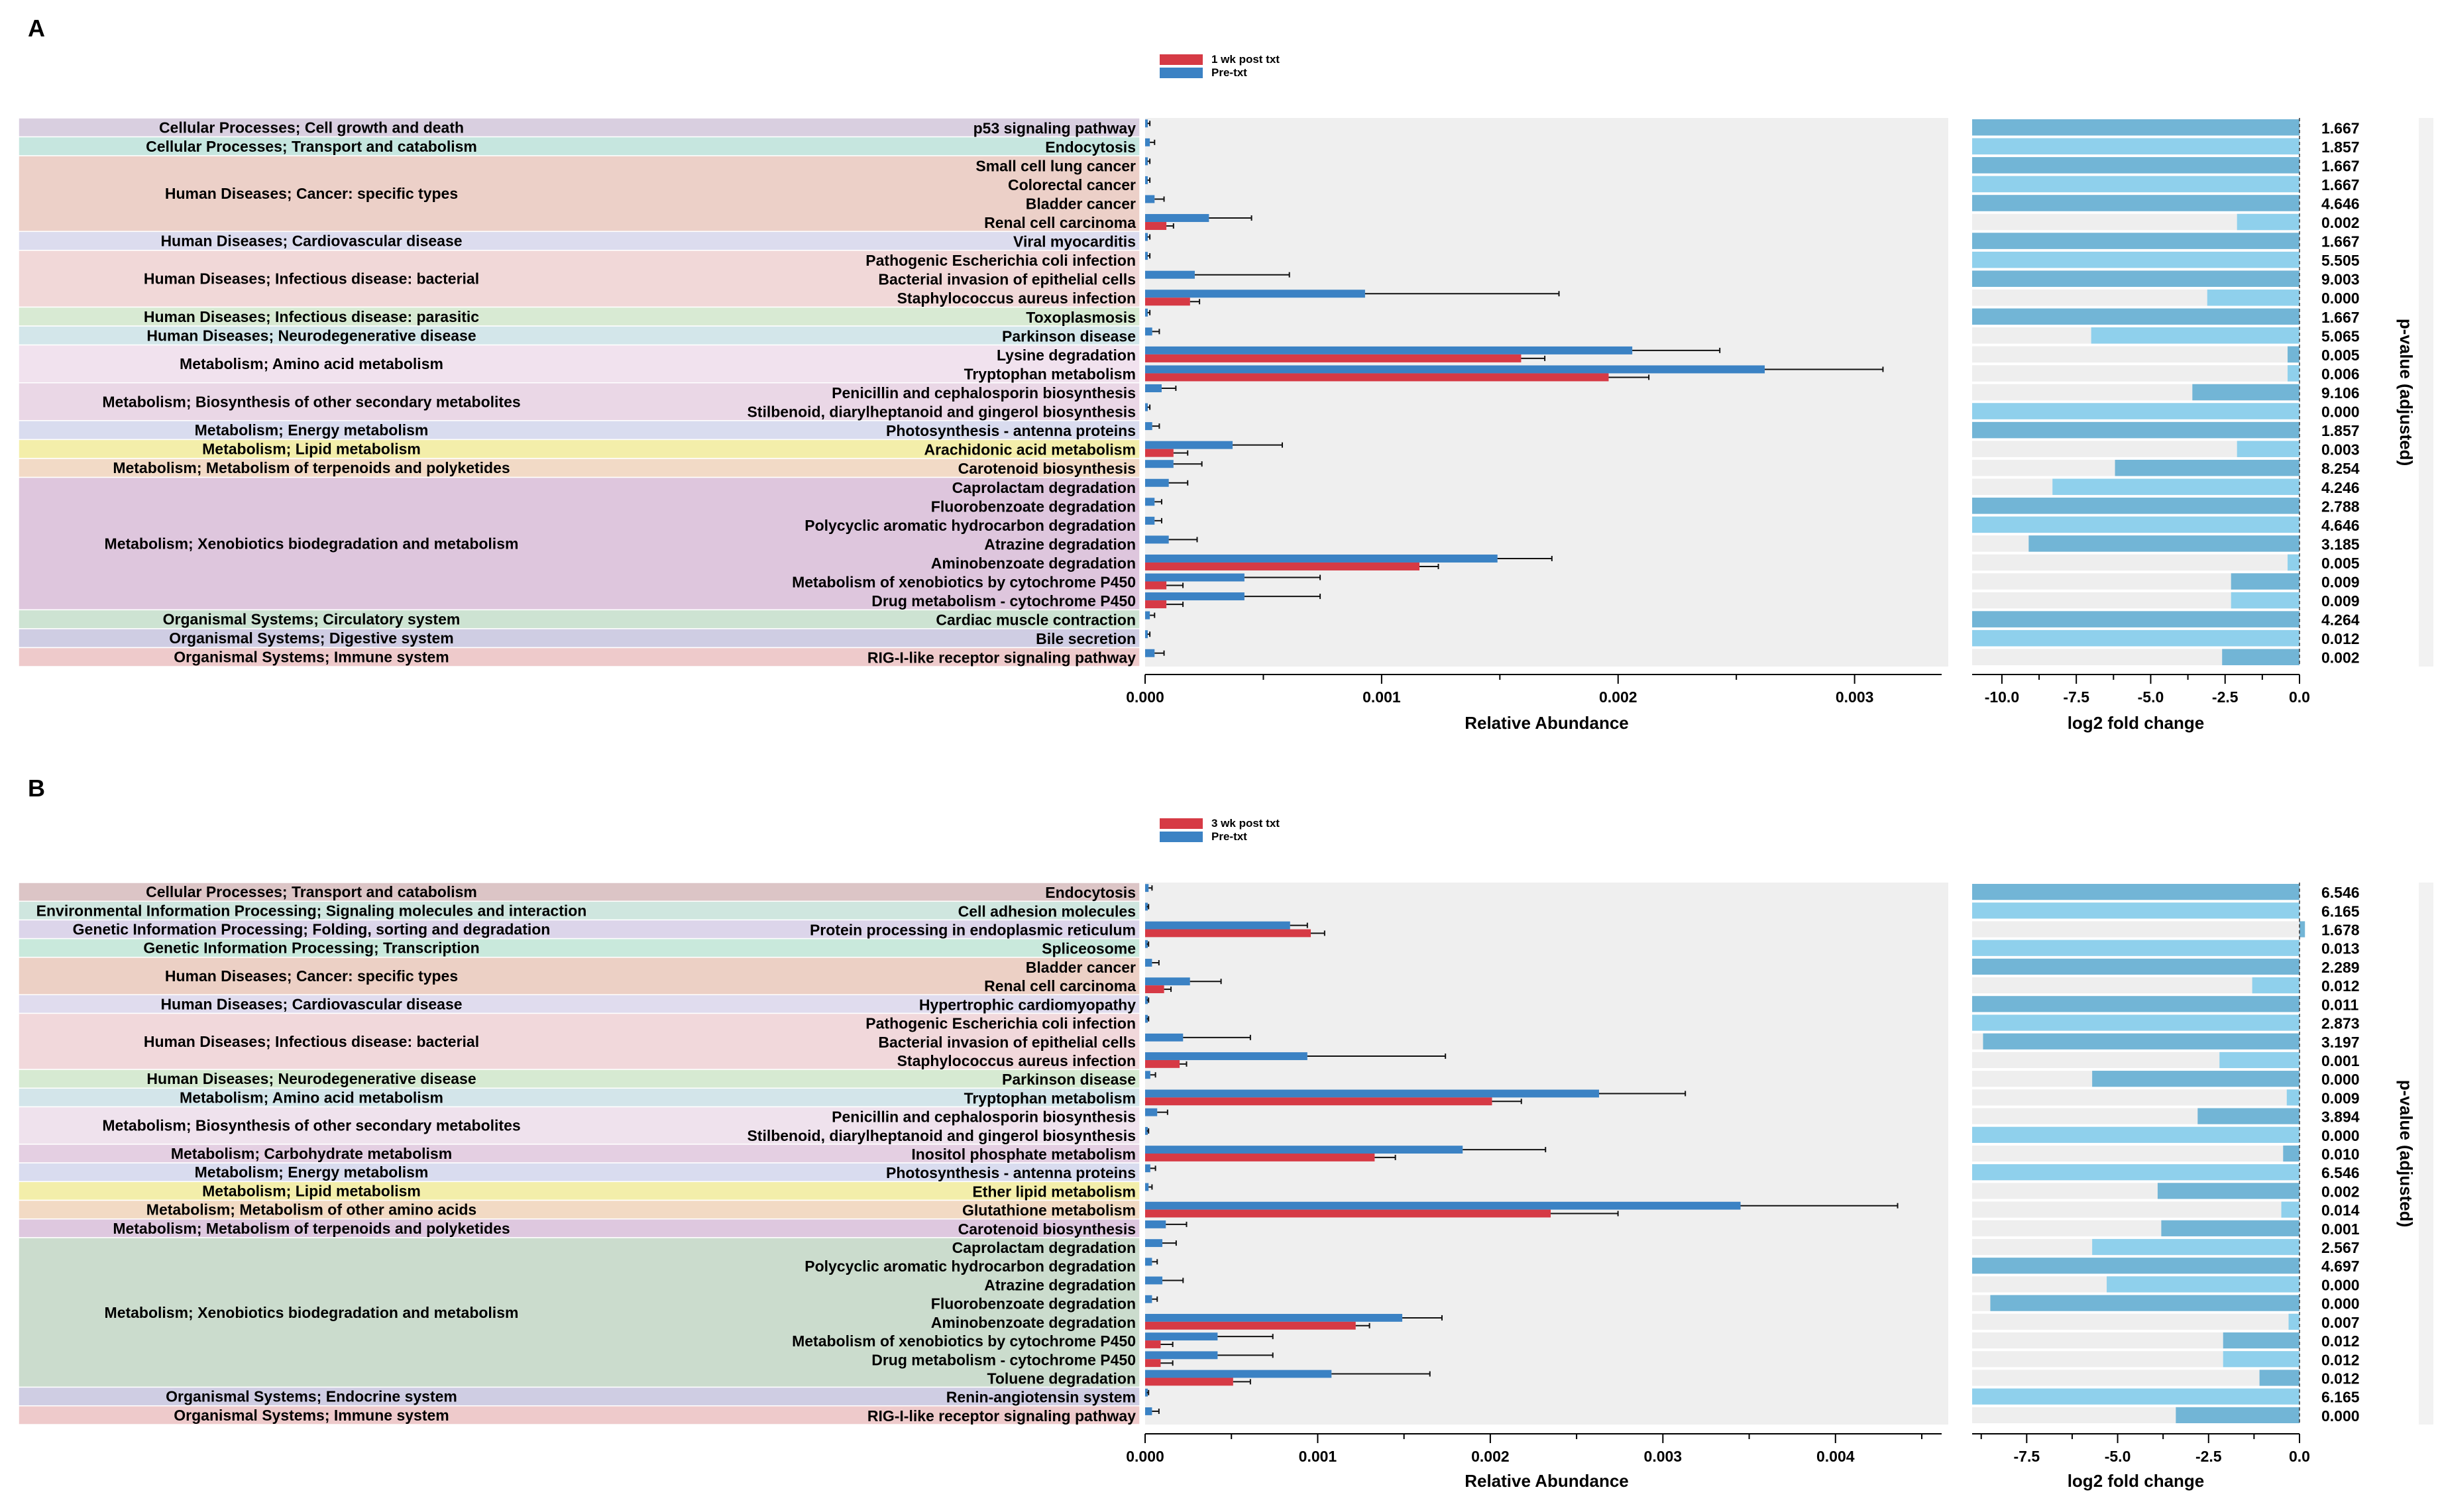 The image size is (2438, 1512). Describe the element at coordinates (1061, 1378) in the screenshot. I see `pathway-label: Toluene degradation` at that location.